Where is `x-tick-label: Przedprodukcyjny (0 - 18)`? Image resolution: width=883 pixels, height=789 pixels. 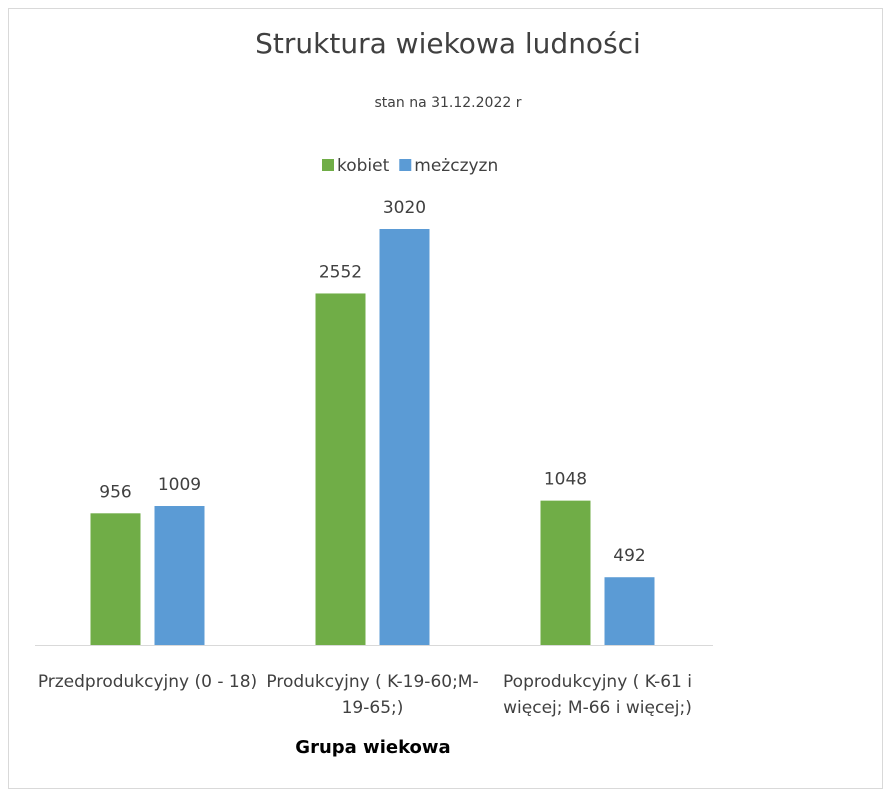 x-tick-label: Przedprodukcyjny (0 - 18) is located at coordinates (147, 682).